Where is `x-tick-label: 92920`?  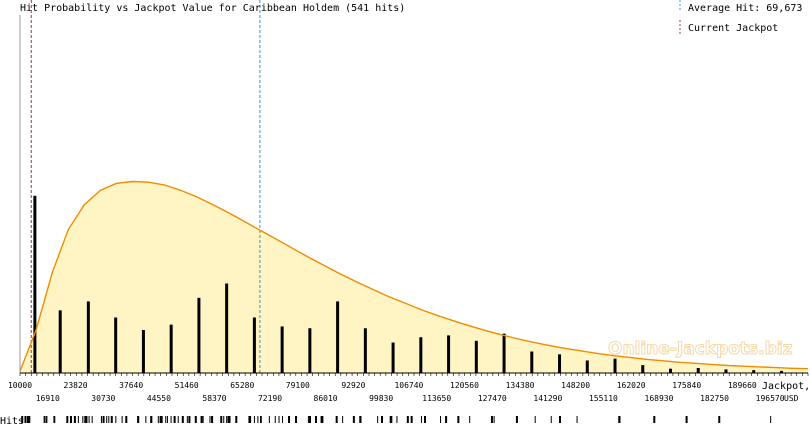 x-tick-label: 92920 is located at coordinates (353, 385).